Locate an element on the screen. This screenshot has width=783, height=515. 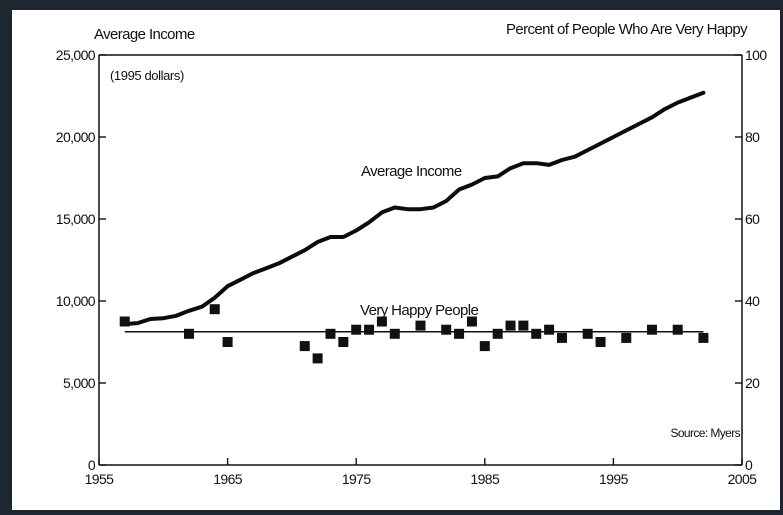
right-tick-label: 40 is located at coordinates (752, 301).